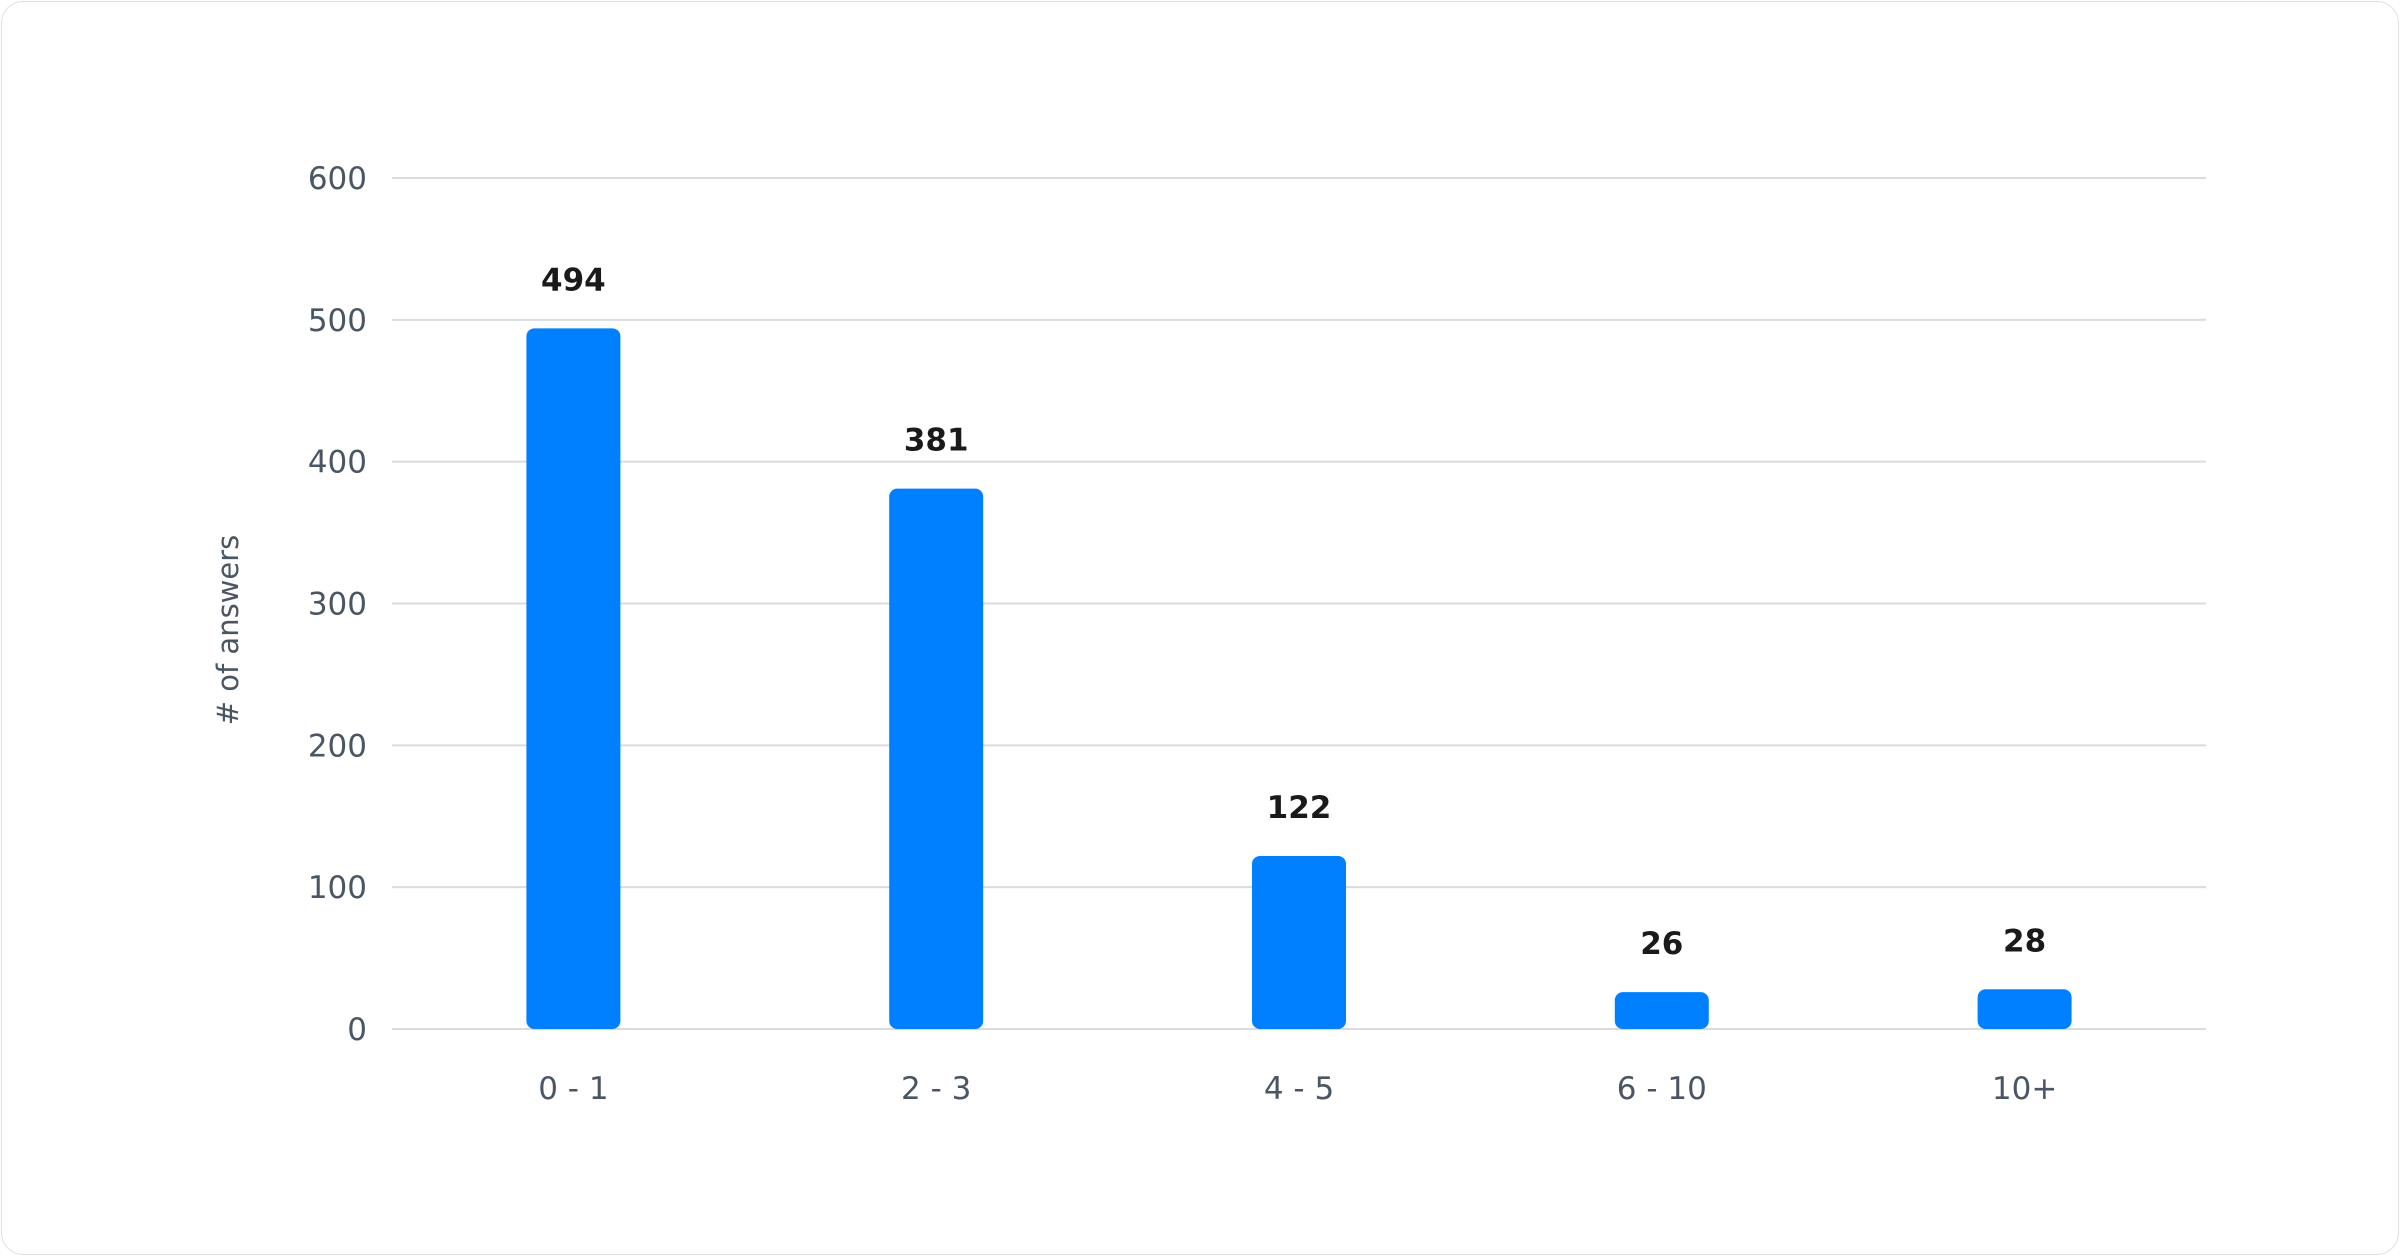 The image size is (2400, 1258). What do you see at coordinates (337, 179) in the screenshot?
I see `y-tick-label: 600` at bounding box center [337, 179].